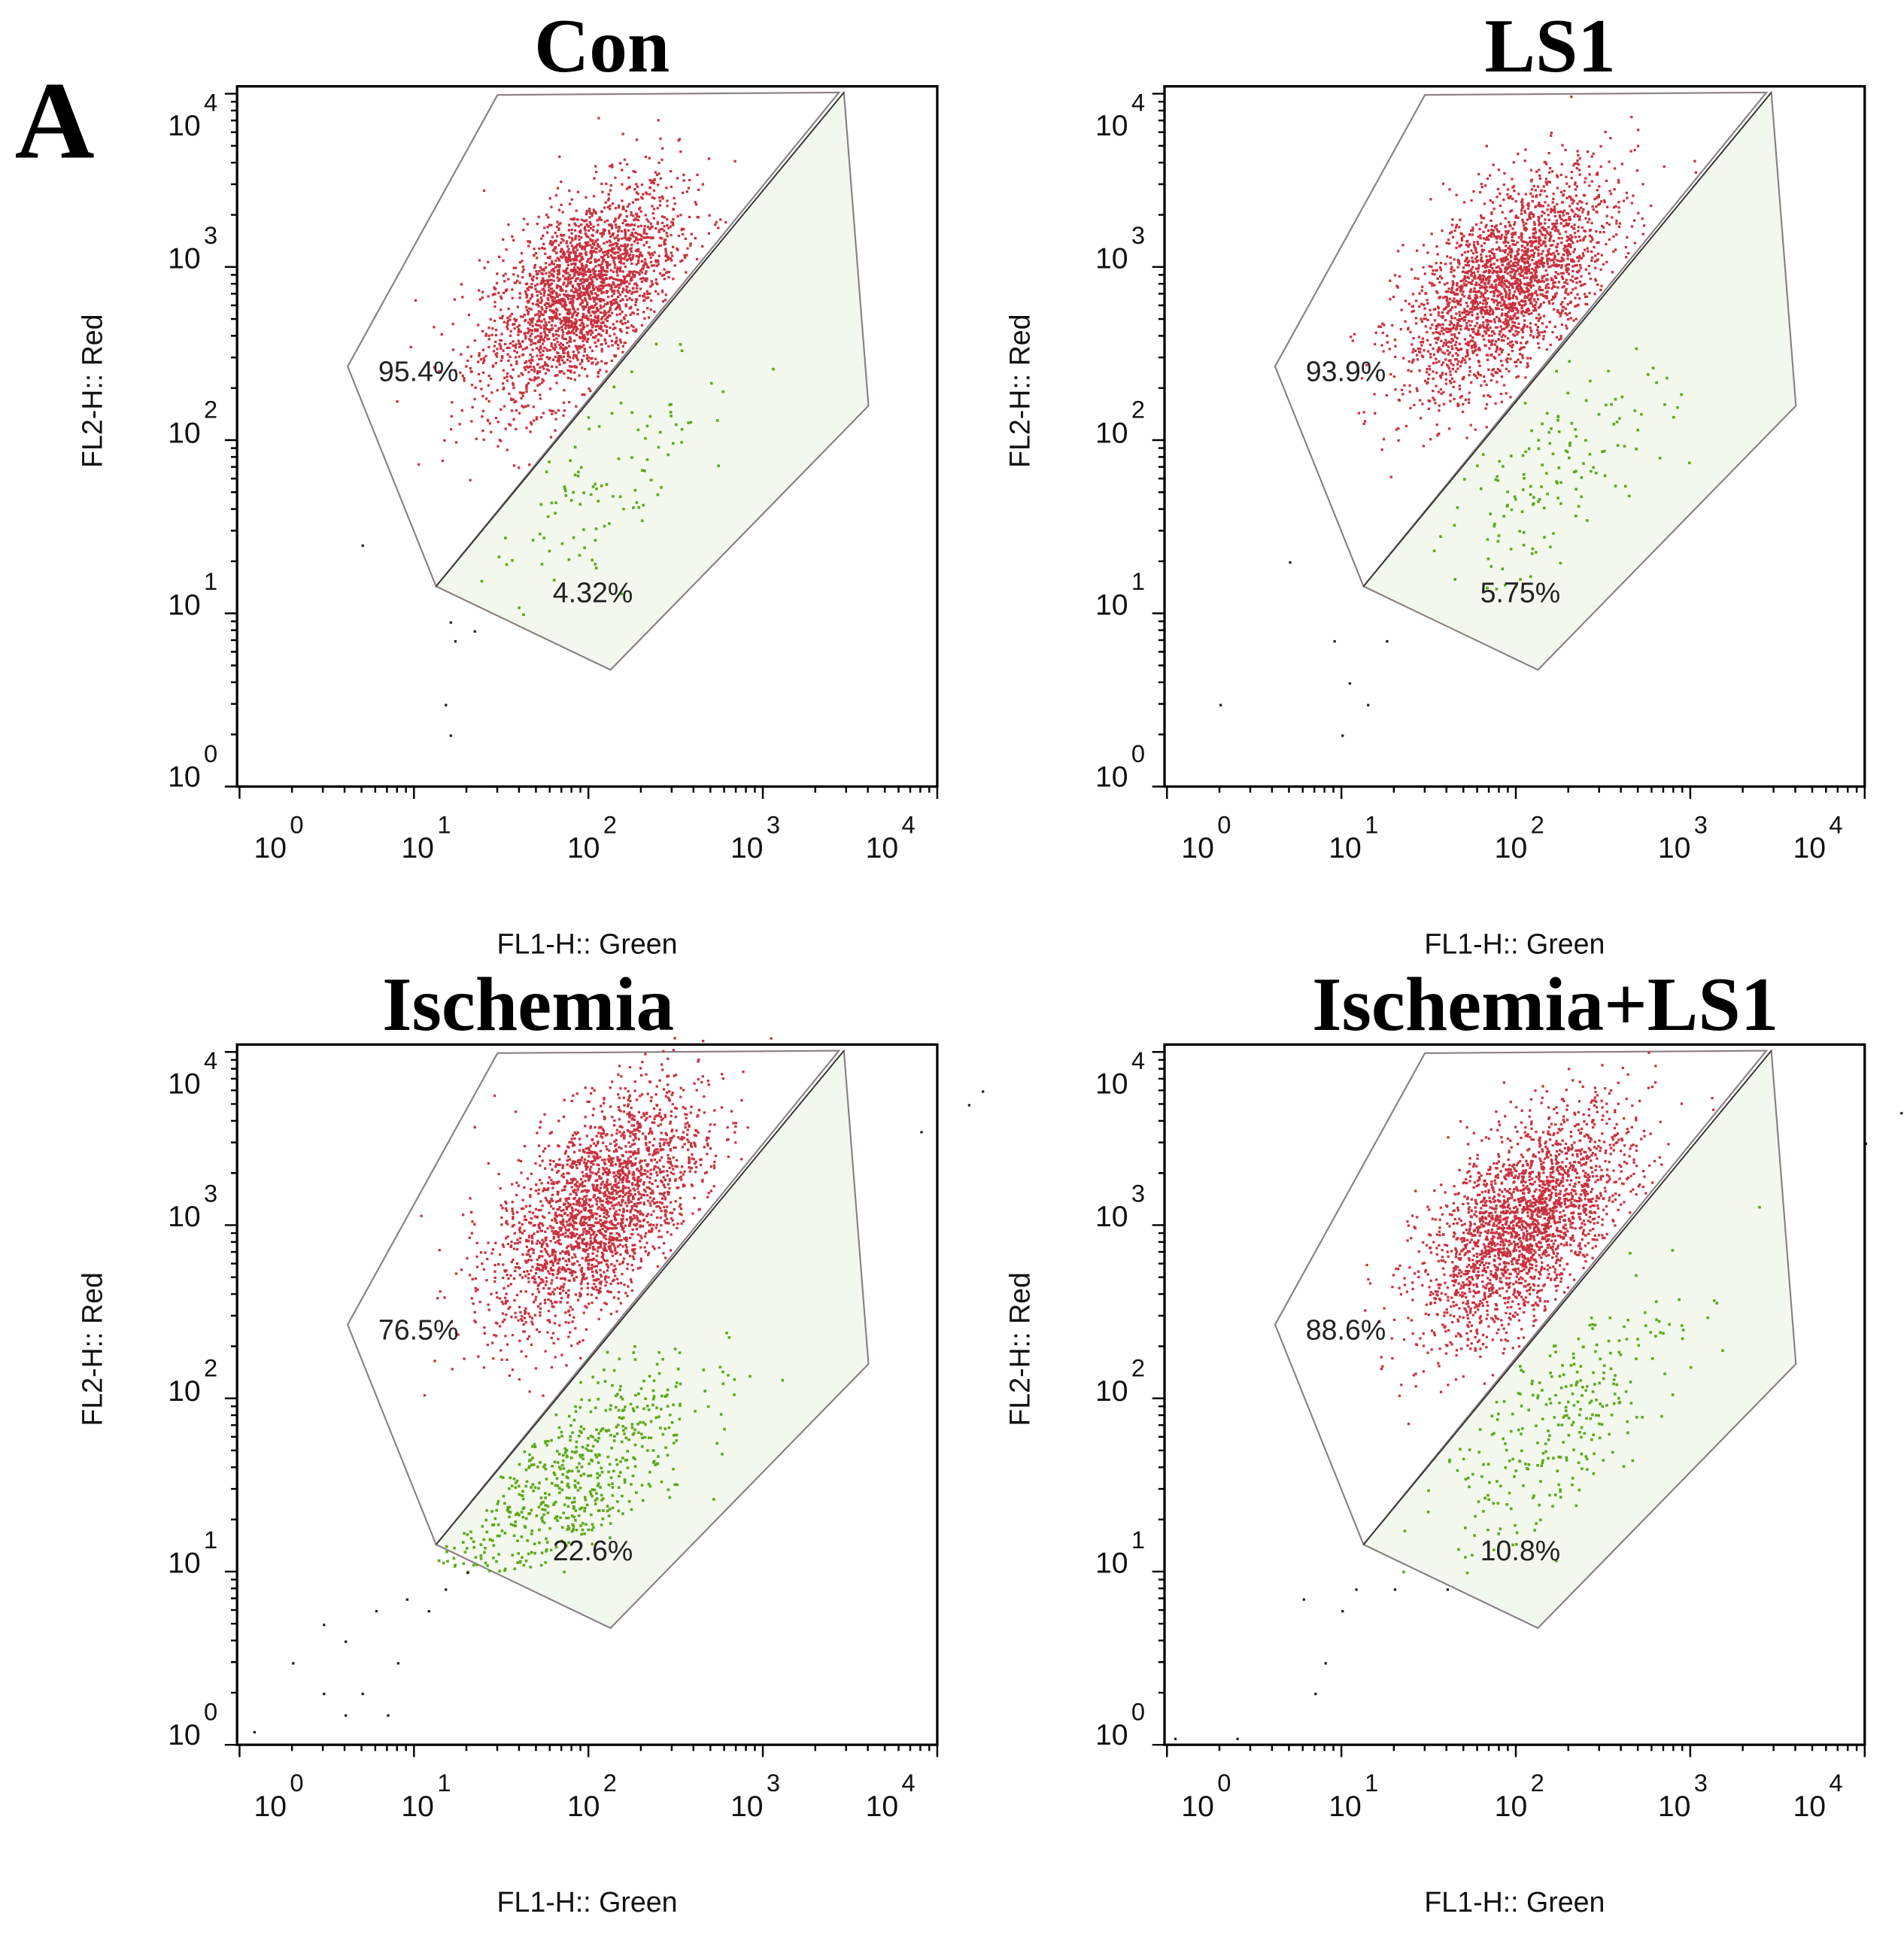  I want to click on x-tick-exponent: 1, so click(444, 1783).